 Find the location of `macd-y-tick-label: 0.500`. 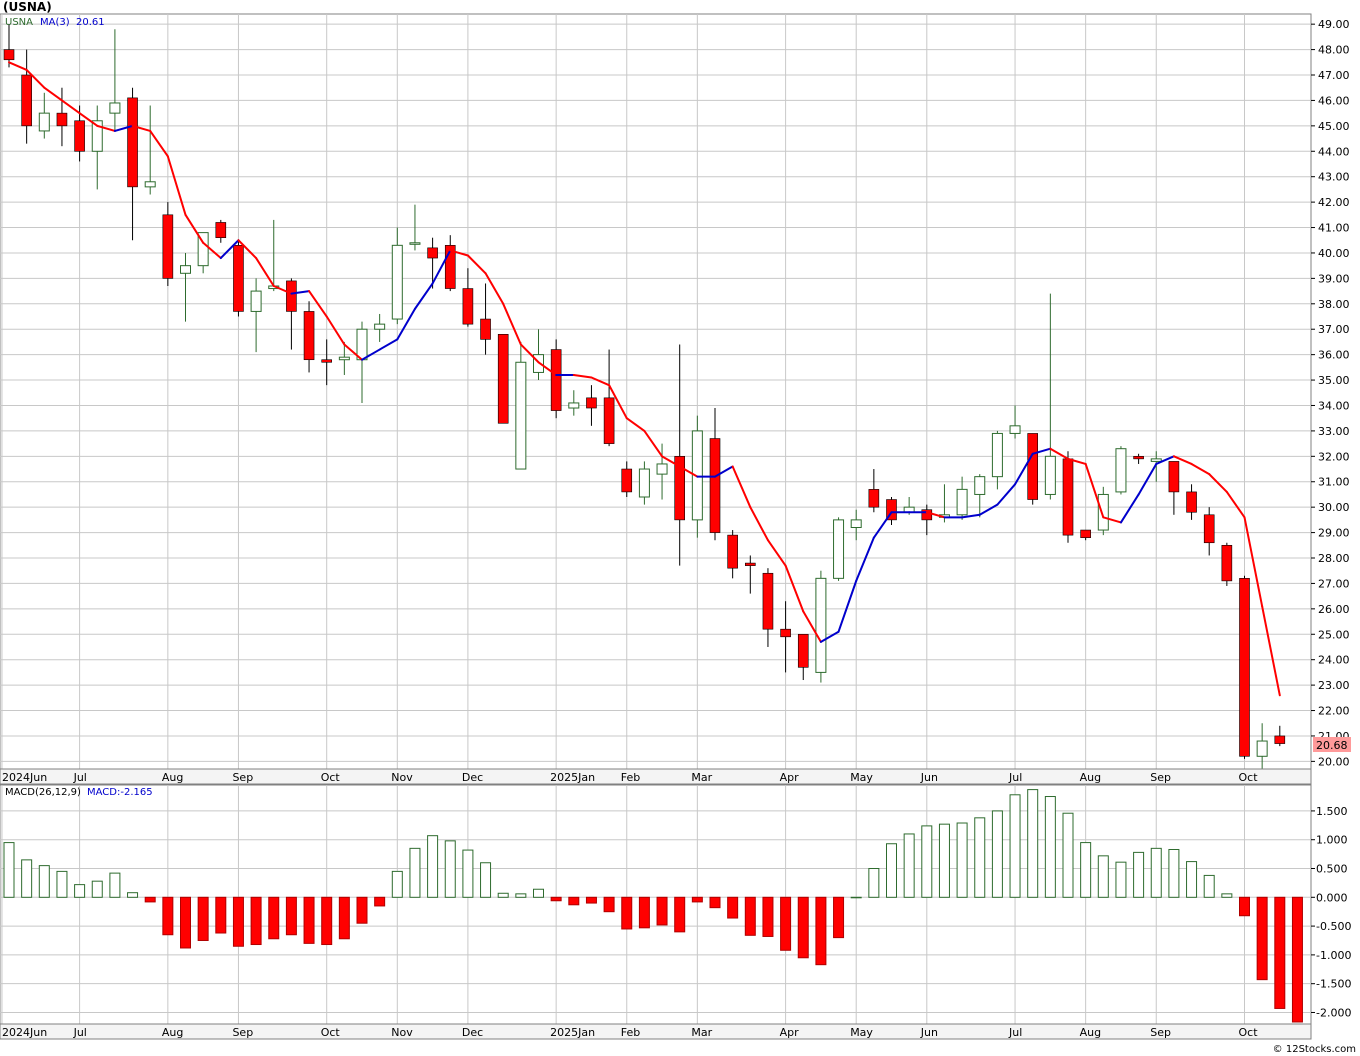

macd-y-tick-label: 0.500 is located at coordinates (1332, 869).